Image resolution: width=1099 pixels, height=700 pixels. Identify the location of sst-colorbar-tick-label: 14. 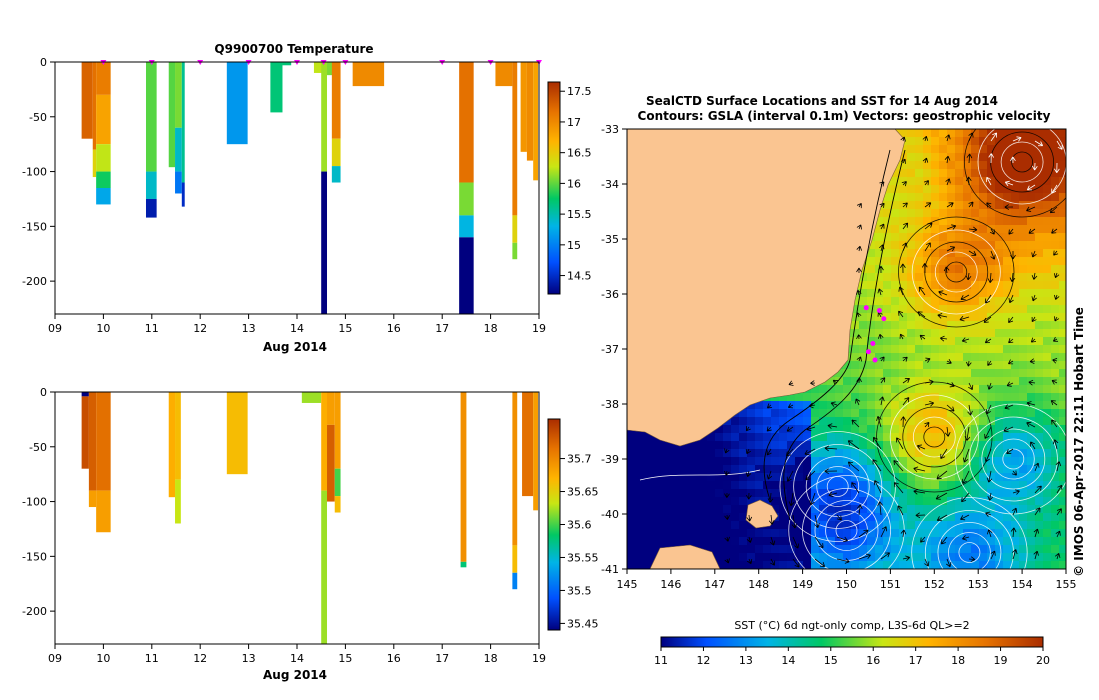
(788, 660).